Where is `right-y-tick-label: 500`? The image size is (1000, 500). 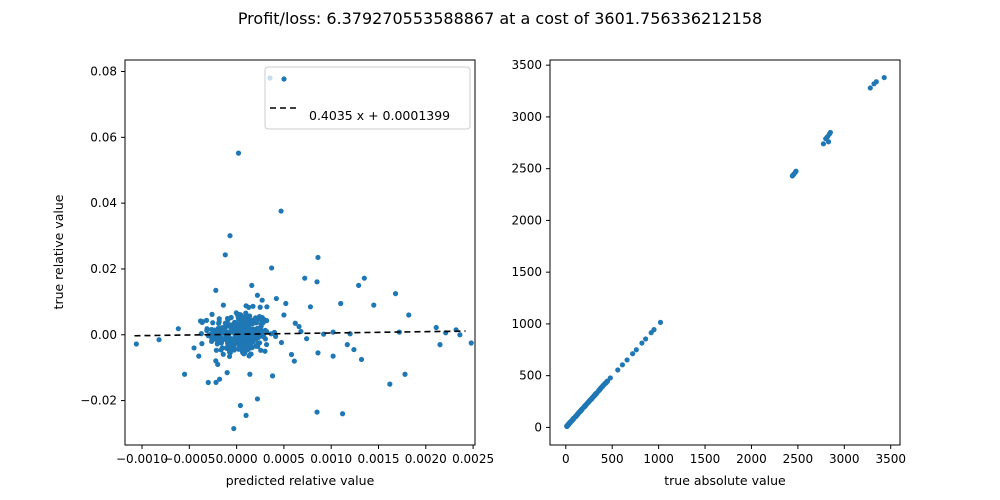
right-y-tick-label: 500 is located at coordinates (530, 376).